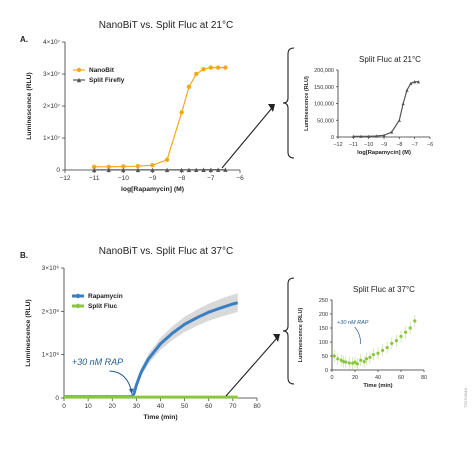 This screenshot has width=474, height=449. Describe the element at coordinates (64, 178) in the screenshot. I see `A_main-x-tick-label: −12` at that location.